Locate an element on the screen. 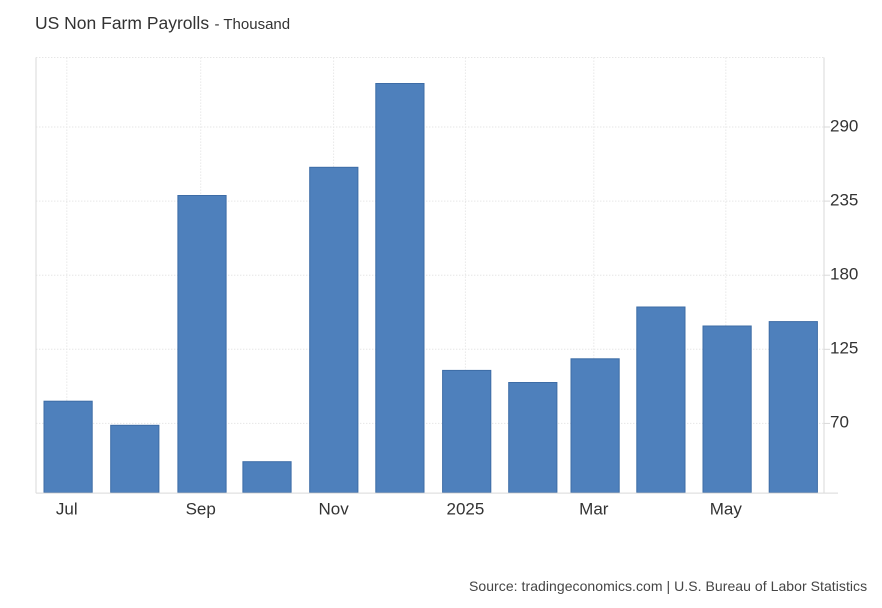 This screenshot has width=882, height=608. svg-text: Sep is located at coordinates (201, 509).